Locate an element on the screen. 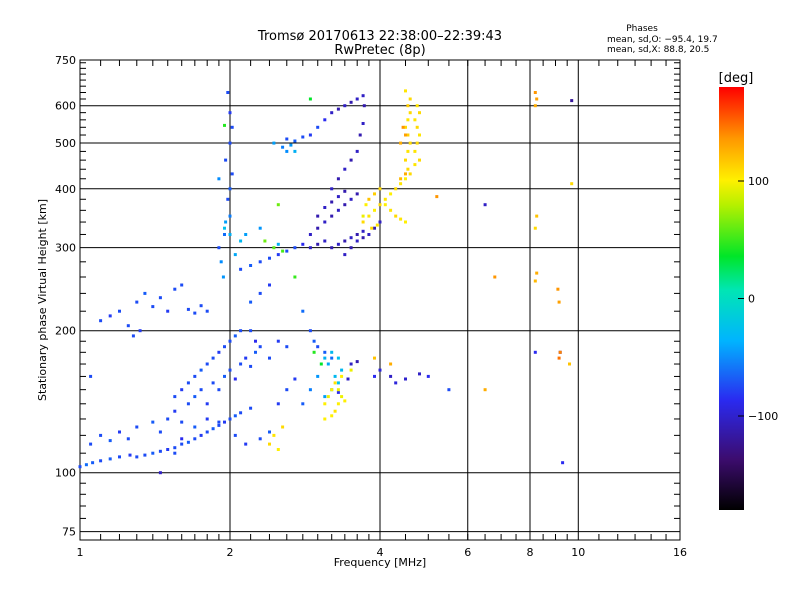 The height and width of the screenshot is (600, 800). y-tick-label: 100 is located at coordinates (65, 473).